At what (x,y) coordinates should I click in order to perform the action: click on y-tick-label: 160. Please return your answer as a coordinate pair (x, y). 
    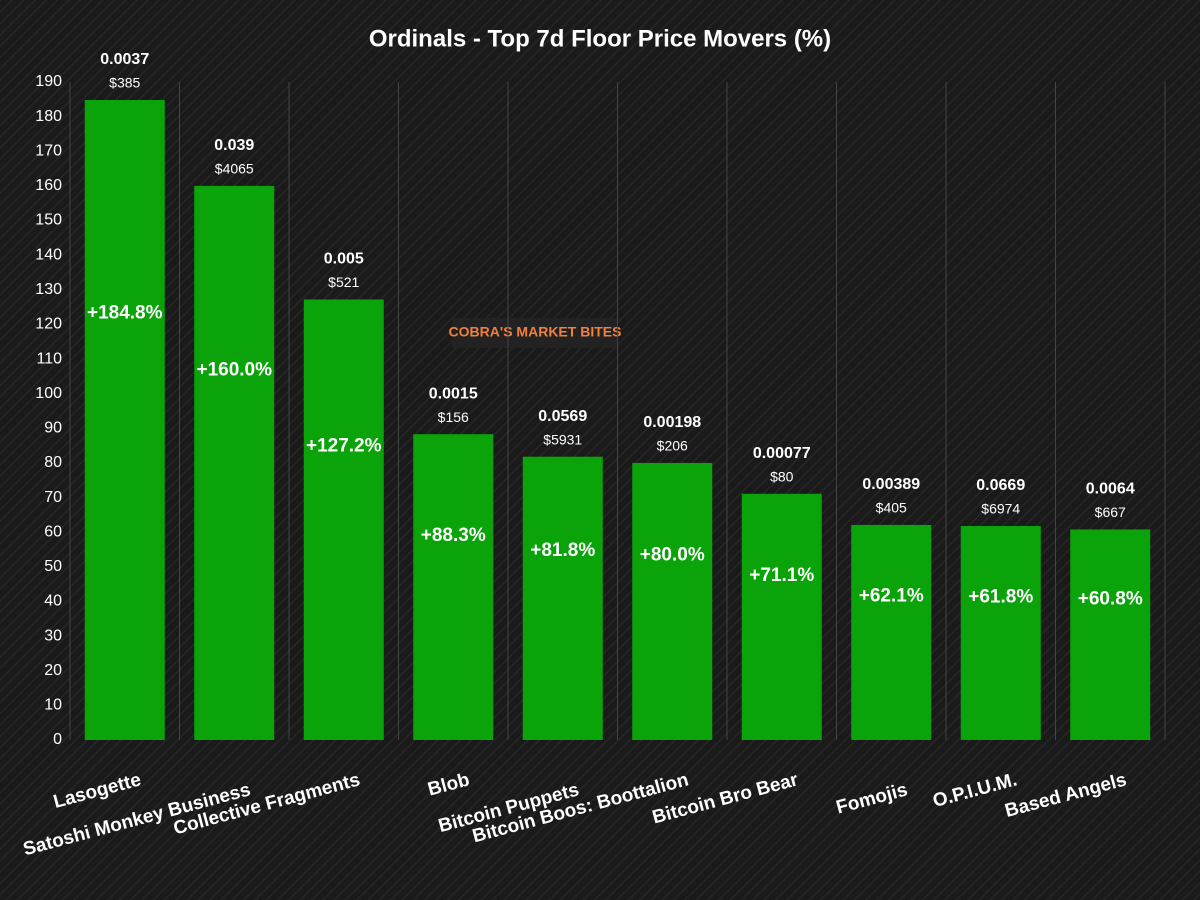
    Looking at the image, I should click on (48, 185).